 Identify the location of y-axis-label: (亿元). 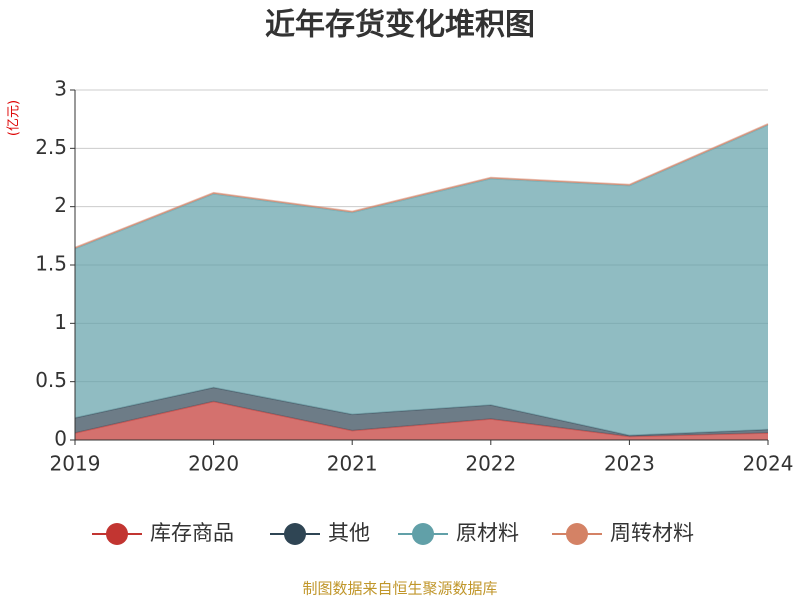
(14, 118).